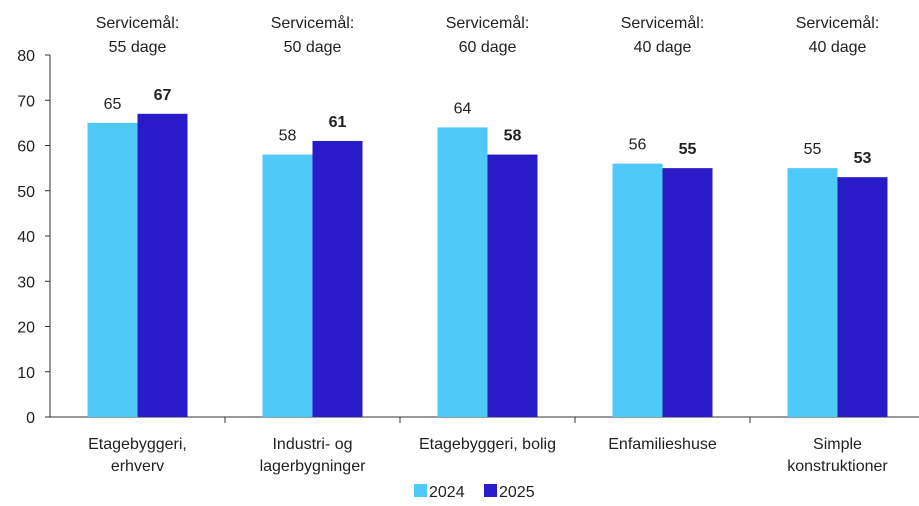 The height and width of the screenshot is (506, 919). Describe the element at coordinates (26, 56) in the screenshot. I see `y-tick-label: 80` at that location.